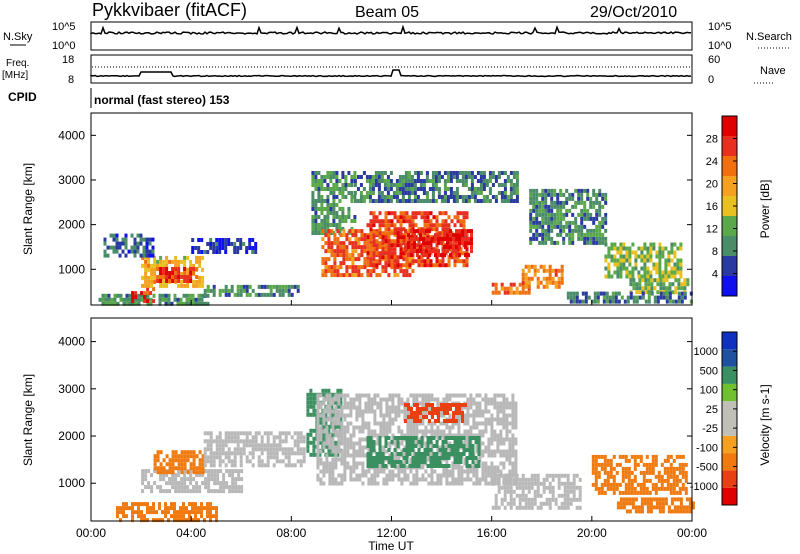  Describe the element at coordinates (729, 479) in the screenshot. I see `velocity-colorbar-swatch` at that location.